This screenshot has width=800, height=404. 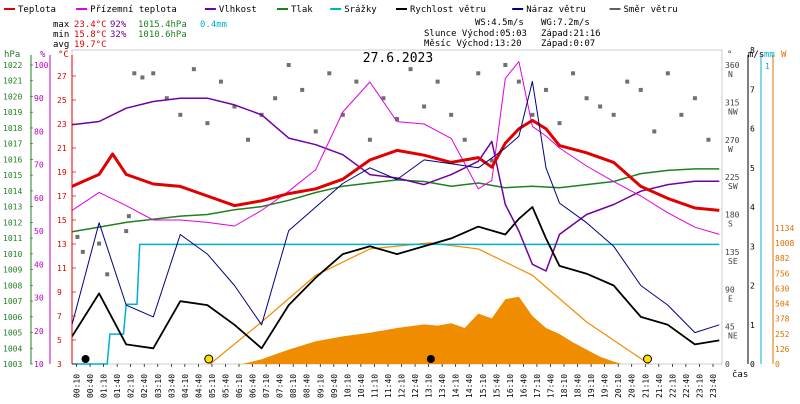 I want to click on x-tick-label: 19:10, so click(x=591, y=386).